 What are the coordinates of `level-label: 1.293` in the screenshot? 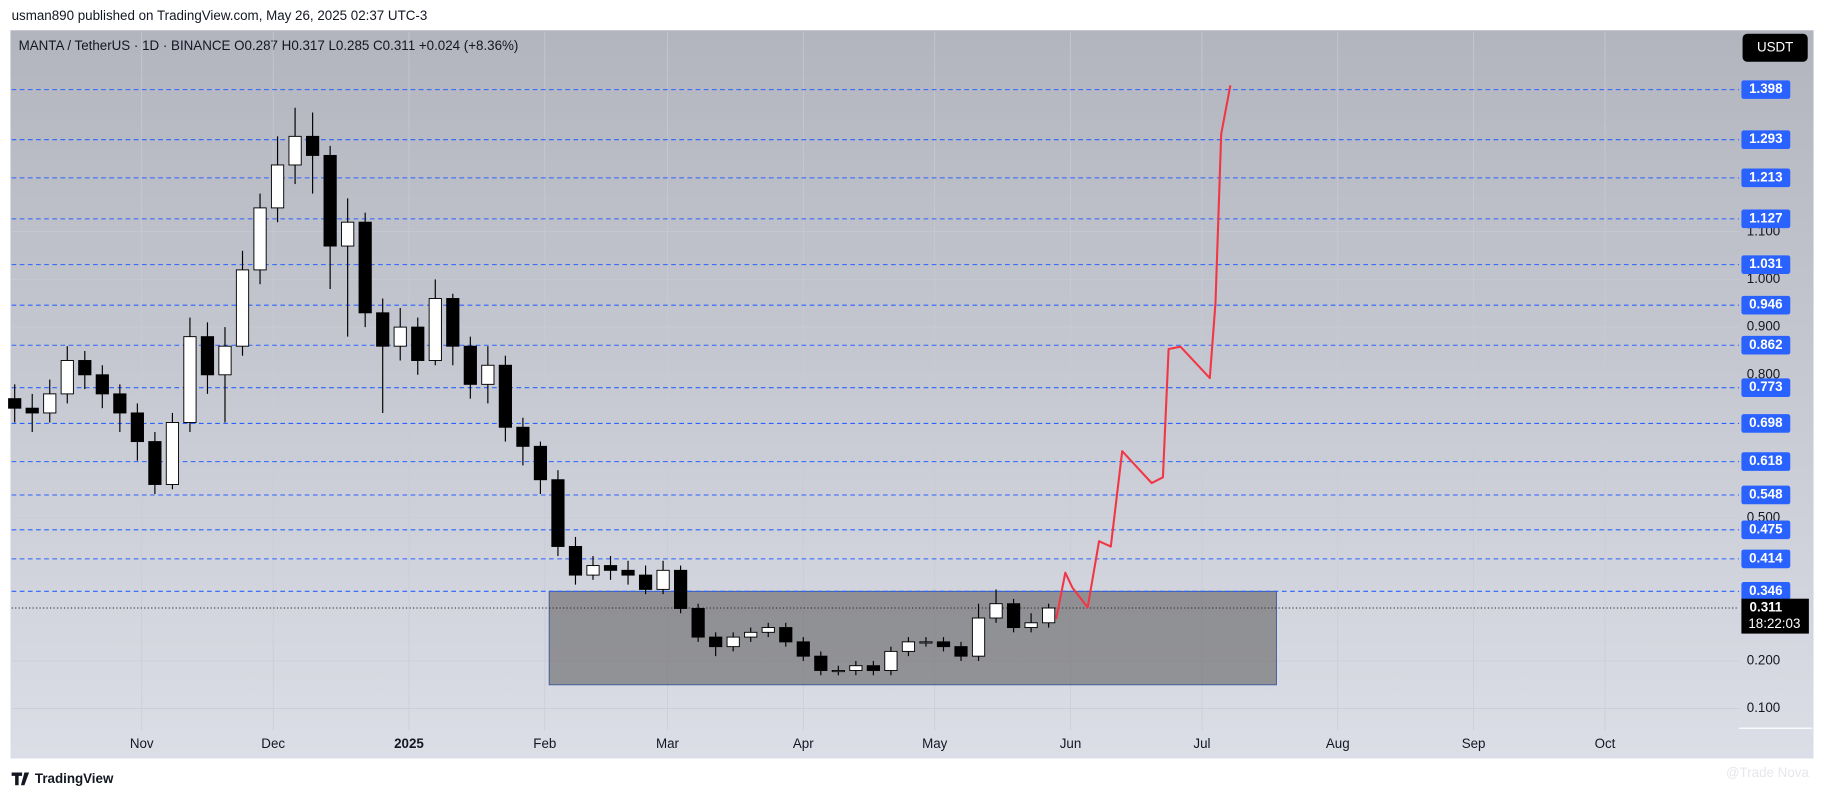 It's located at (1765, 138).